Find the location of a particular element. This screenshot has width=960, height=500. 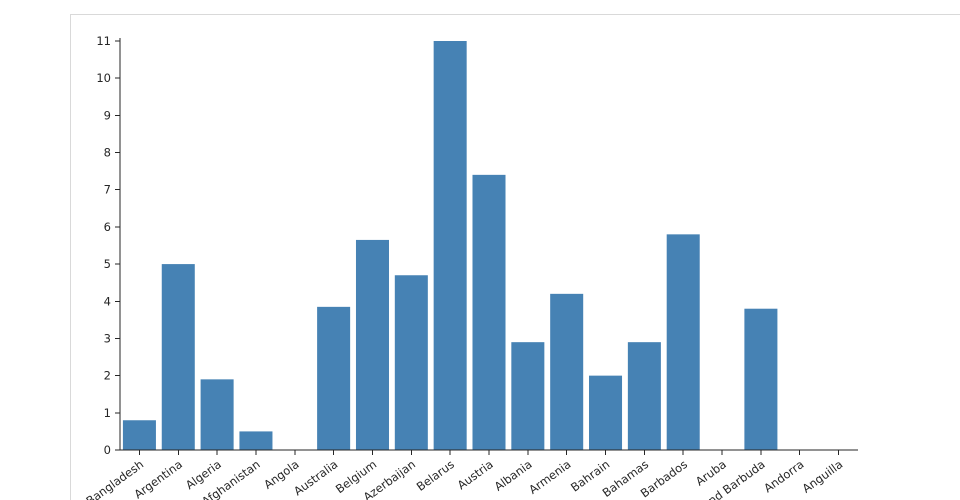

y-tick-label: 9 is located at coordinates (107, 115).